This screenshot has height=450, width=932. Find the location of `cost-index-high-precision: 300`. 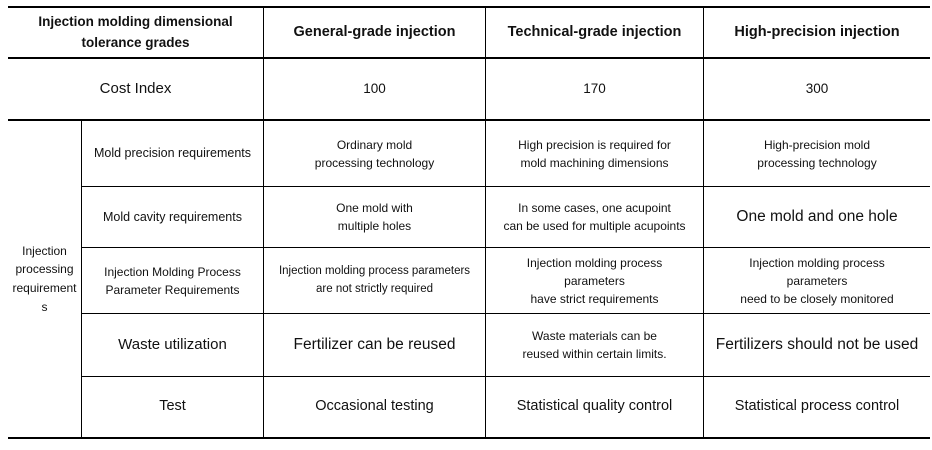

cost-index-high-precision: 300 is located at coordinates (816, 90).